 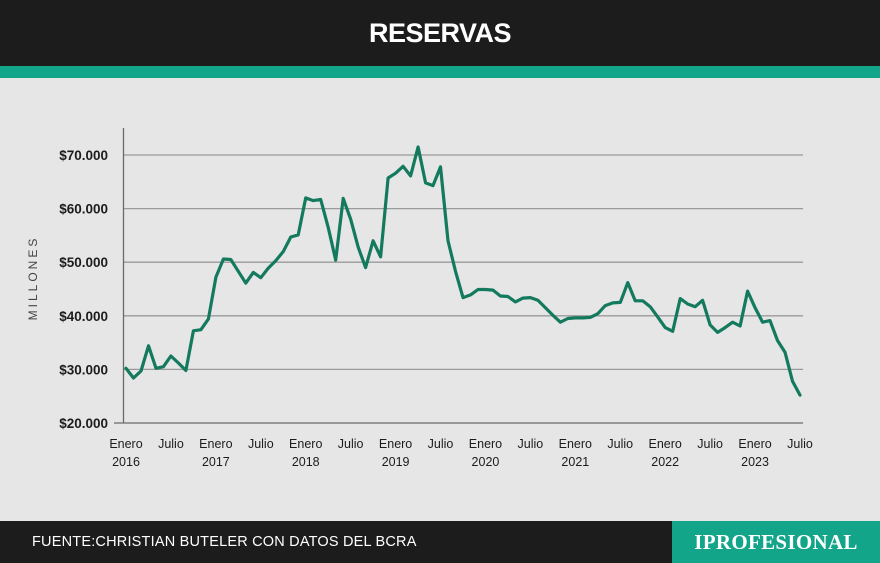 What do you see at coordinates (83, 423) in the screenshot?
I see `y-tick-label: $20.000` at bounding box center [83, 423].